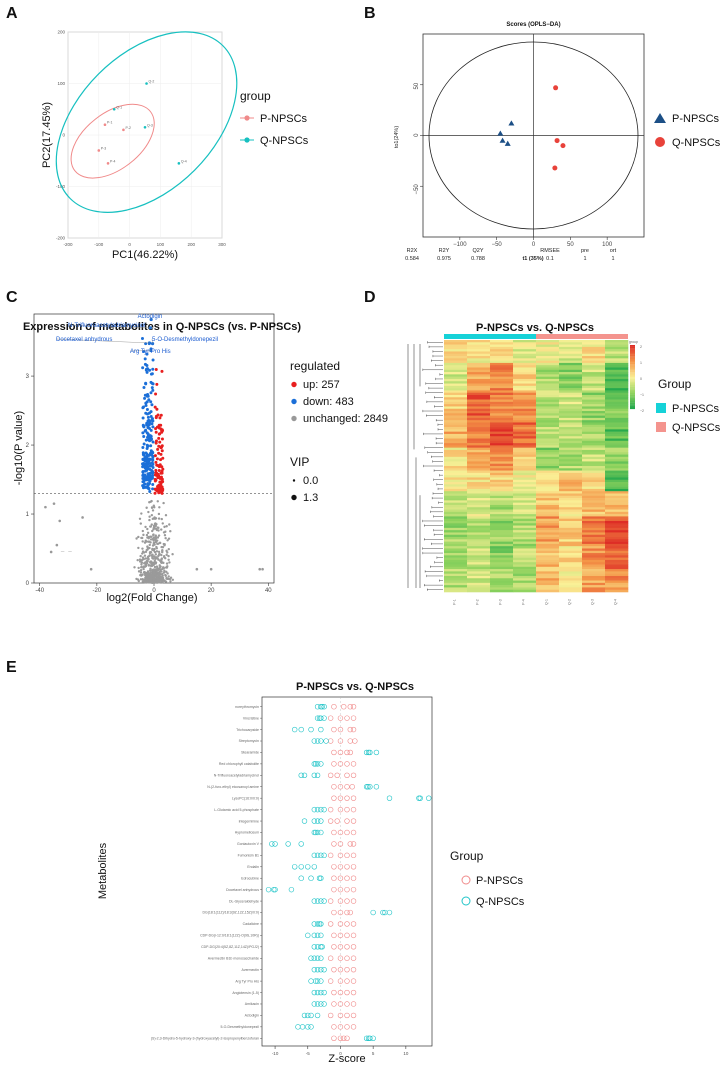 Image resolution: width=726 pixels, height=1066 pixels. I want to click on zscore-metabolite-label: CDP-DG(20:4(5Z,8Z,11Z,14Z)/PGJ2), so click(230, 947).